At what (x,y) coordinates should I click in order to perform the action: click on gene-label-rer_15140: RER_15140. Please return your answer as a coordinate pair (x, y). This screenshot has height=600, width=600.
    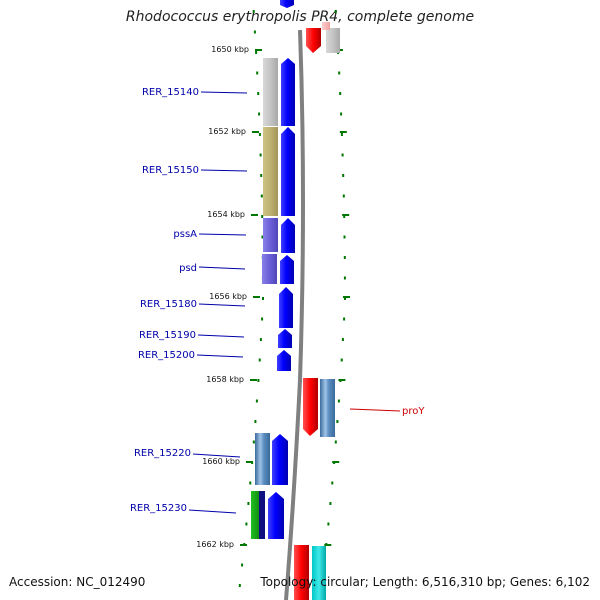
    Looking at the image, I should click on (195, 92).